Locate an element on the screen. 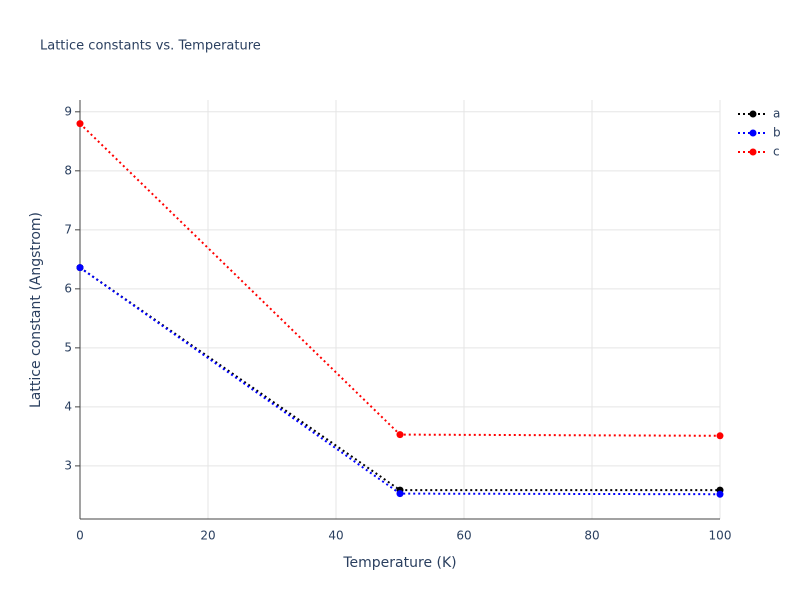 Image resolution: width=800 pixels, height=600 pixels. y-tick-label: 6 is located at coordinates (68, 288).